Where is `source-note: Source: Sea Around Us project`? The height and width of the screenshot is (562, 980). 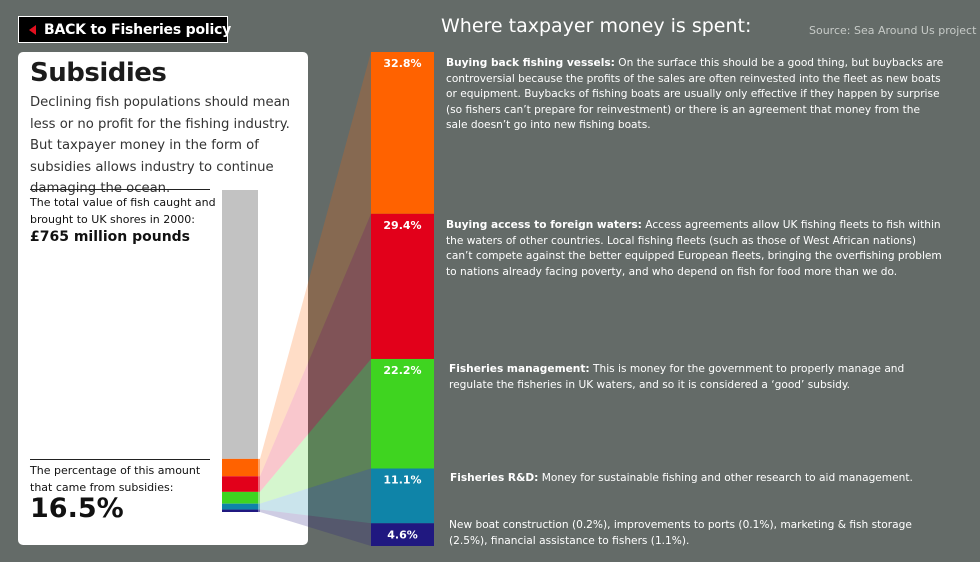
source-note: Source: Sea Around Us project is located at coordinates (893, 30).